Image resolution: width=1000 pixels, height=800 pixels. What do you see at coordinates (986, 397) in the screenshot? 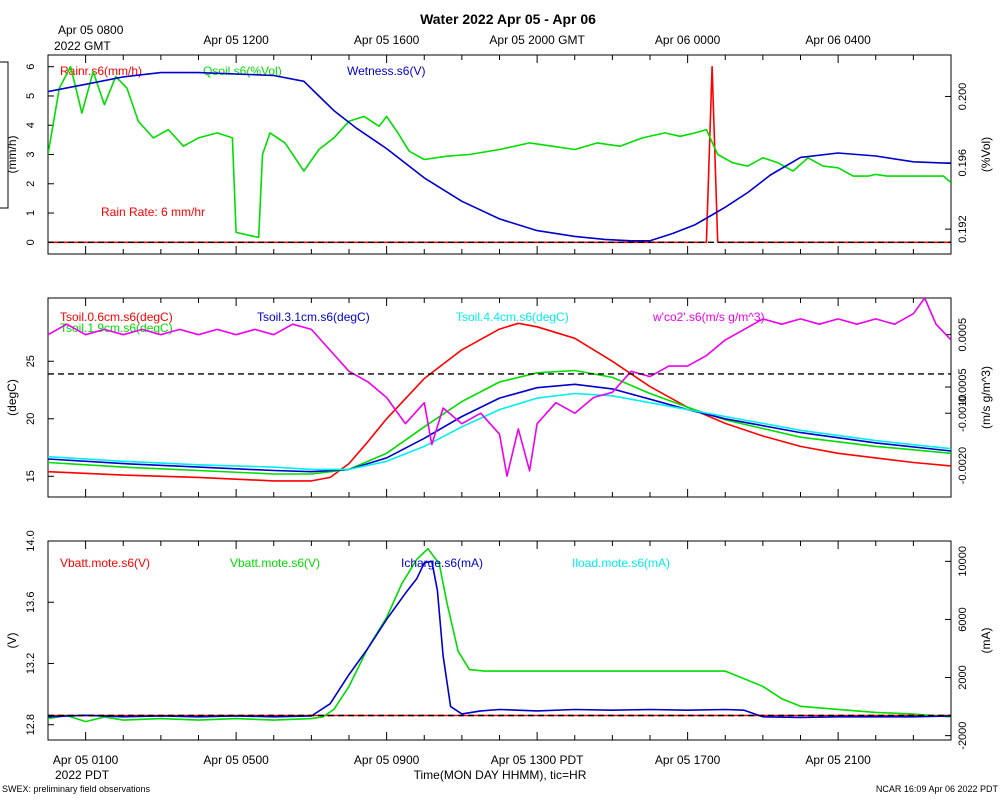
I see `y-right-axis-label: (m/s g/m^3)` at bounding box center [986, 397].